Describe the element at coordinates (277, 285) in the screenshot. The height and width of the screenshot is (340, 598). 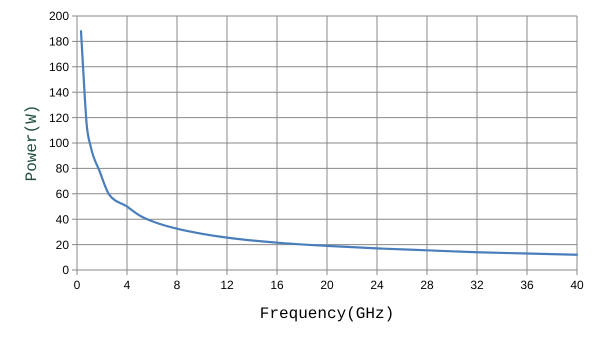
I see `x-tick-label: 16` at that location.